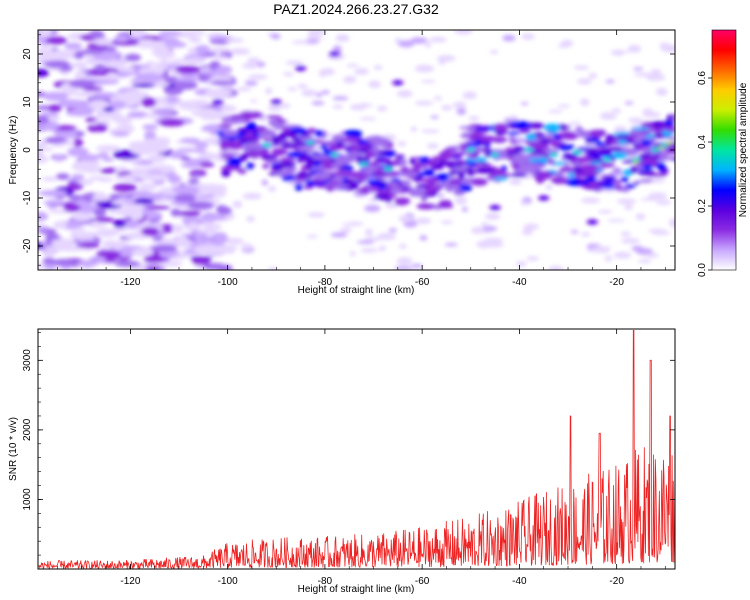  What do you see at coordinates (356, 589) in the screenshot?
I see `snr-x-label: Height of straight line (km)` at bounding box center [356, 589].